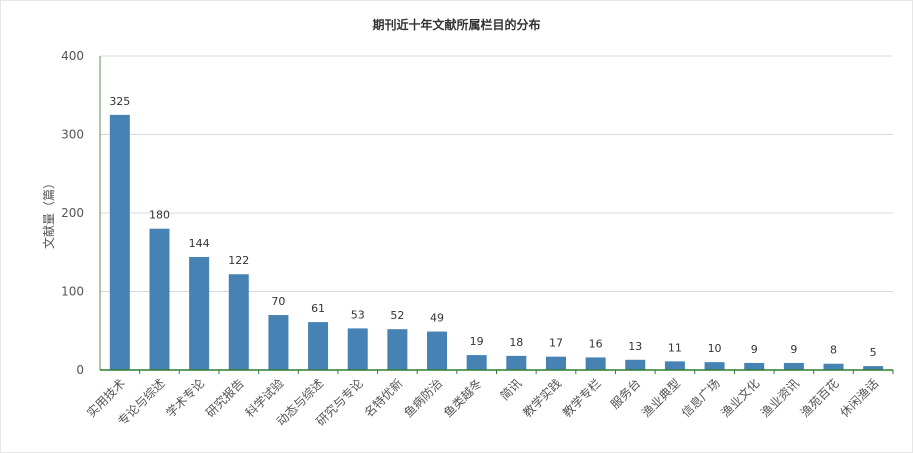 This screenshot has width=913, height=453. What do you see at coordinates (423, 398) in the screenshot?
I see `x-tick-label: 鱼病防治` at bounding box center [423, 398].